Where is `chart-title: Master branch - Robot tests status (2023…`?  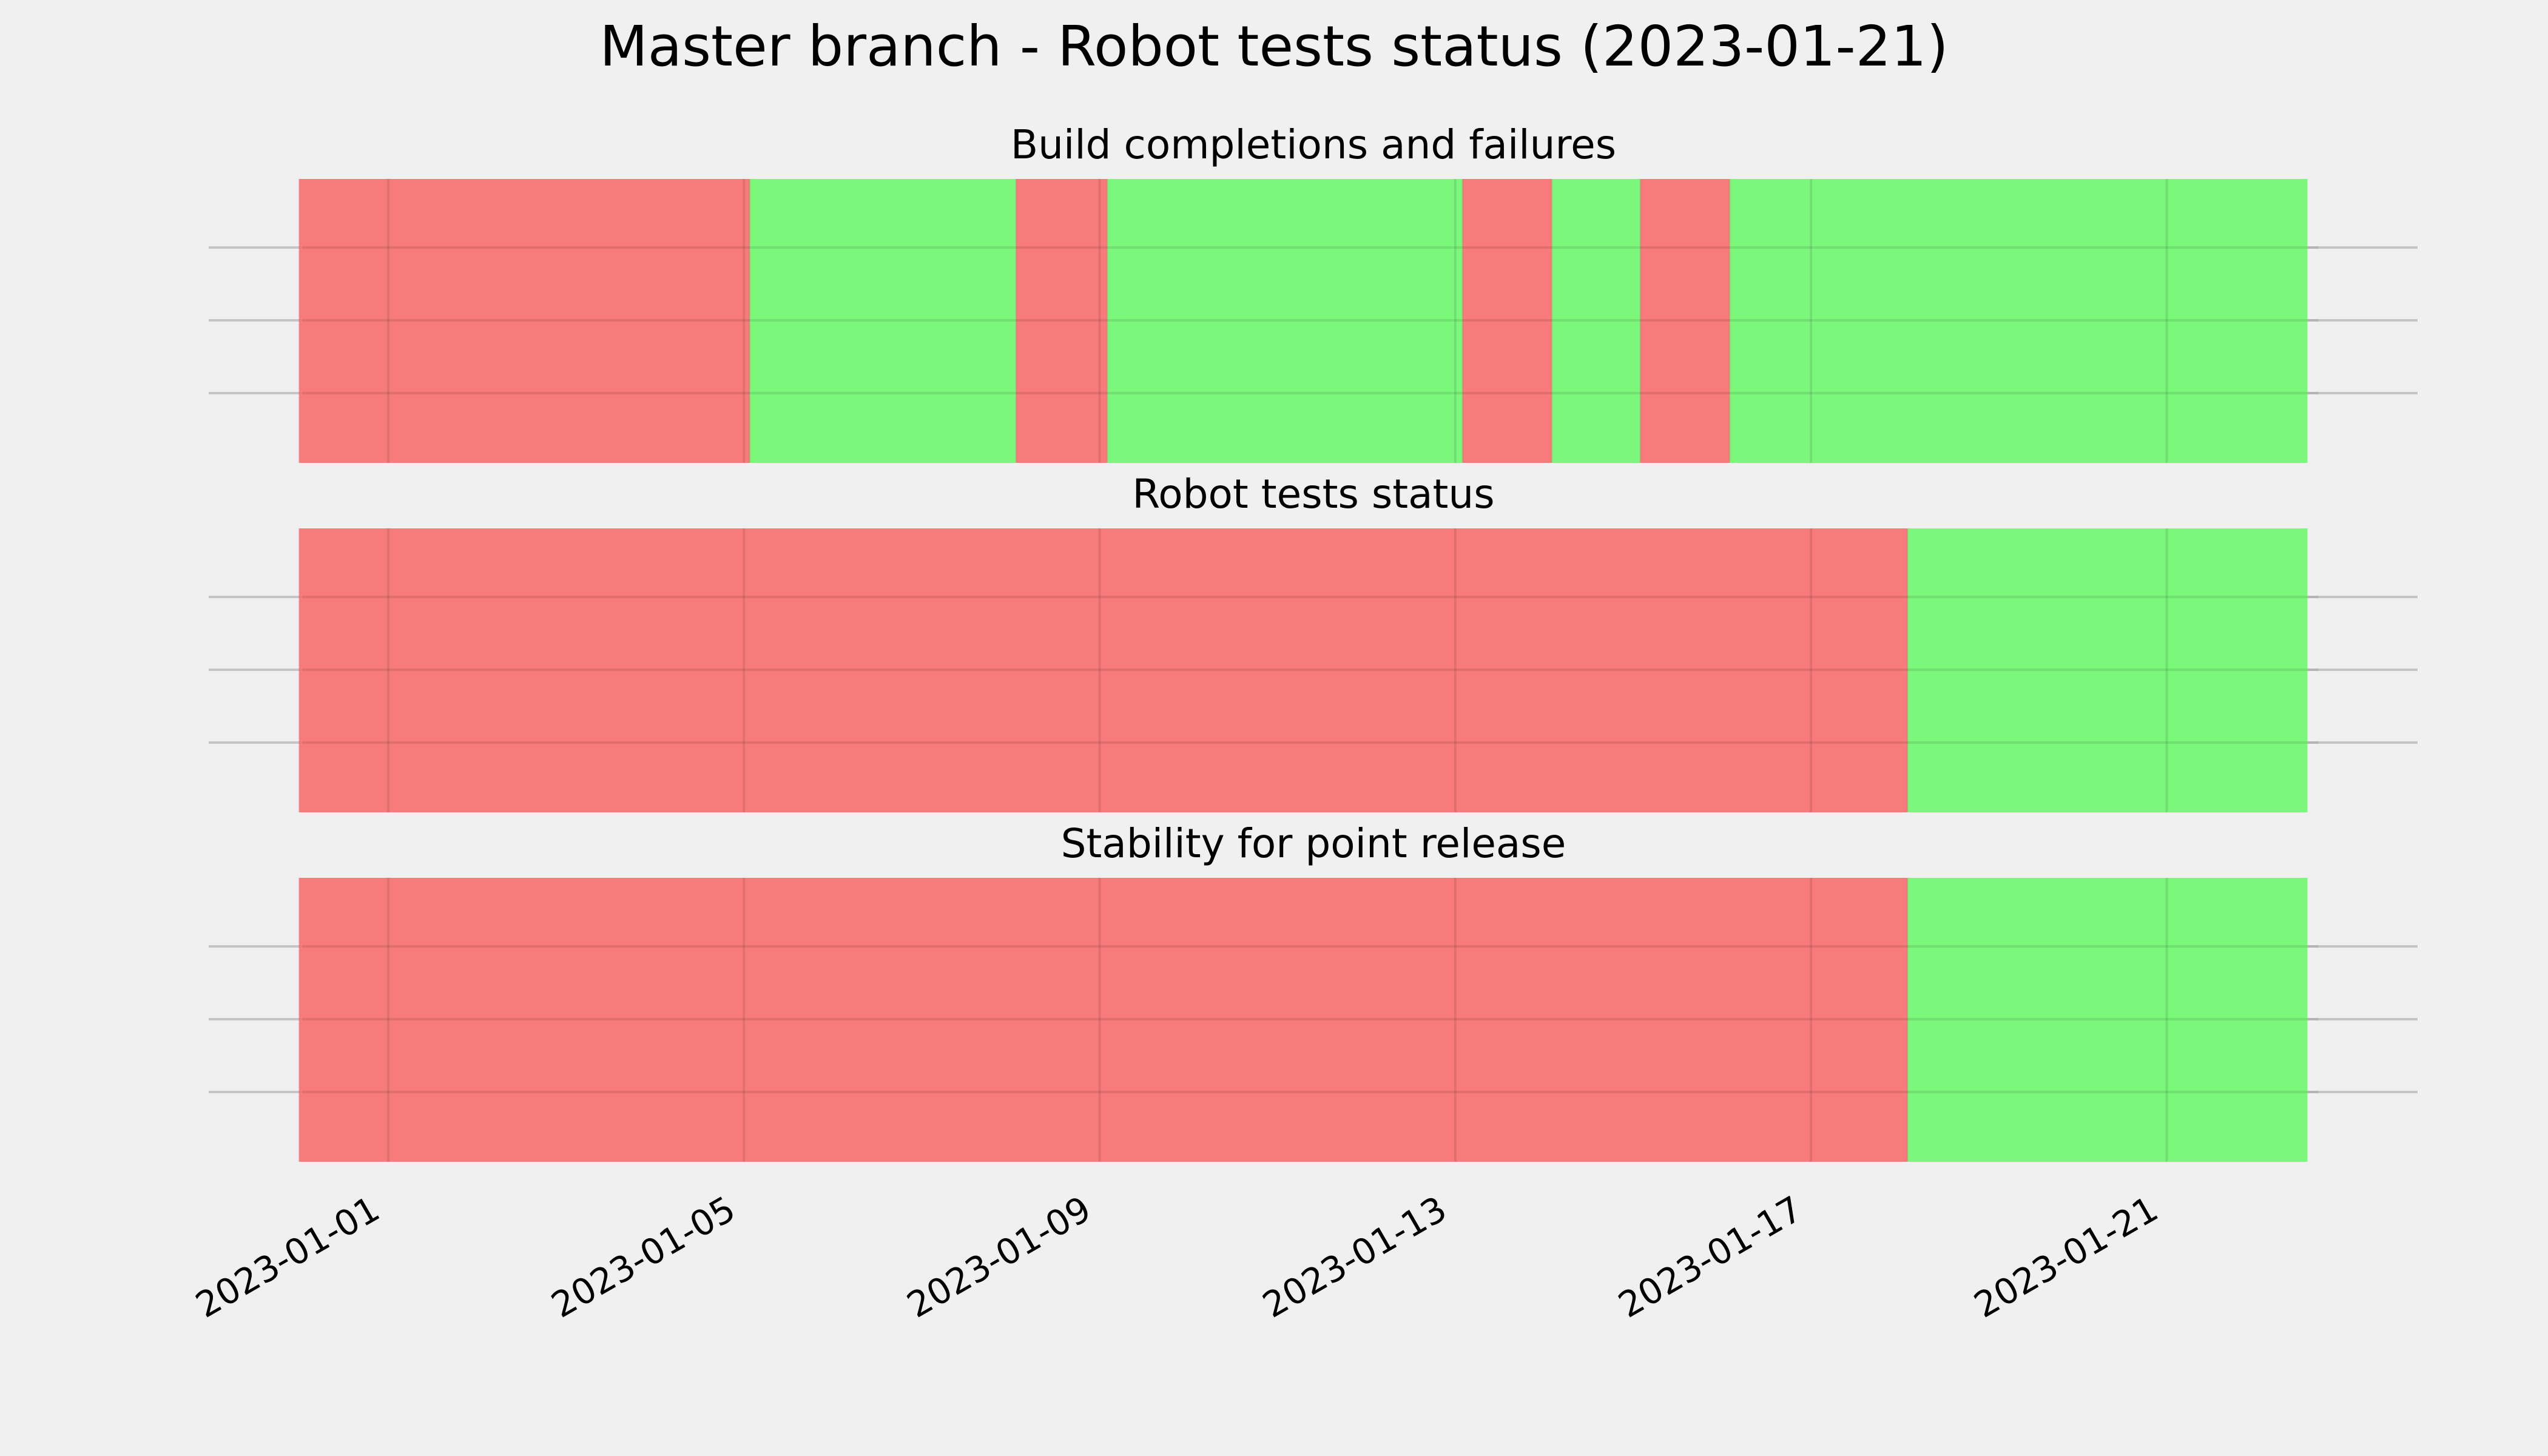 chart-title: Master branch - Robot tests status (2023… is located at coordinates (1273, 46).